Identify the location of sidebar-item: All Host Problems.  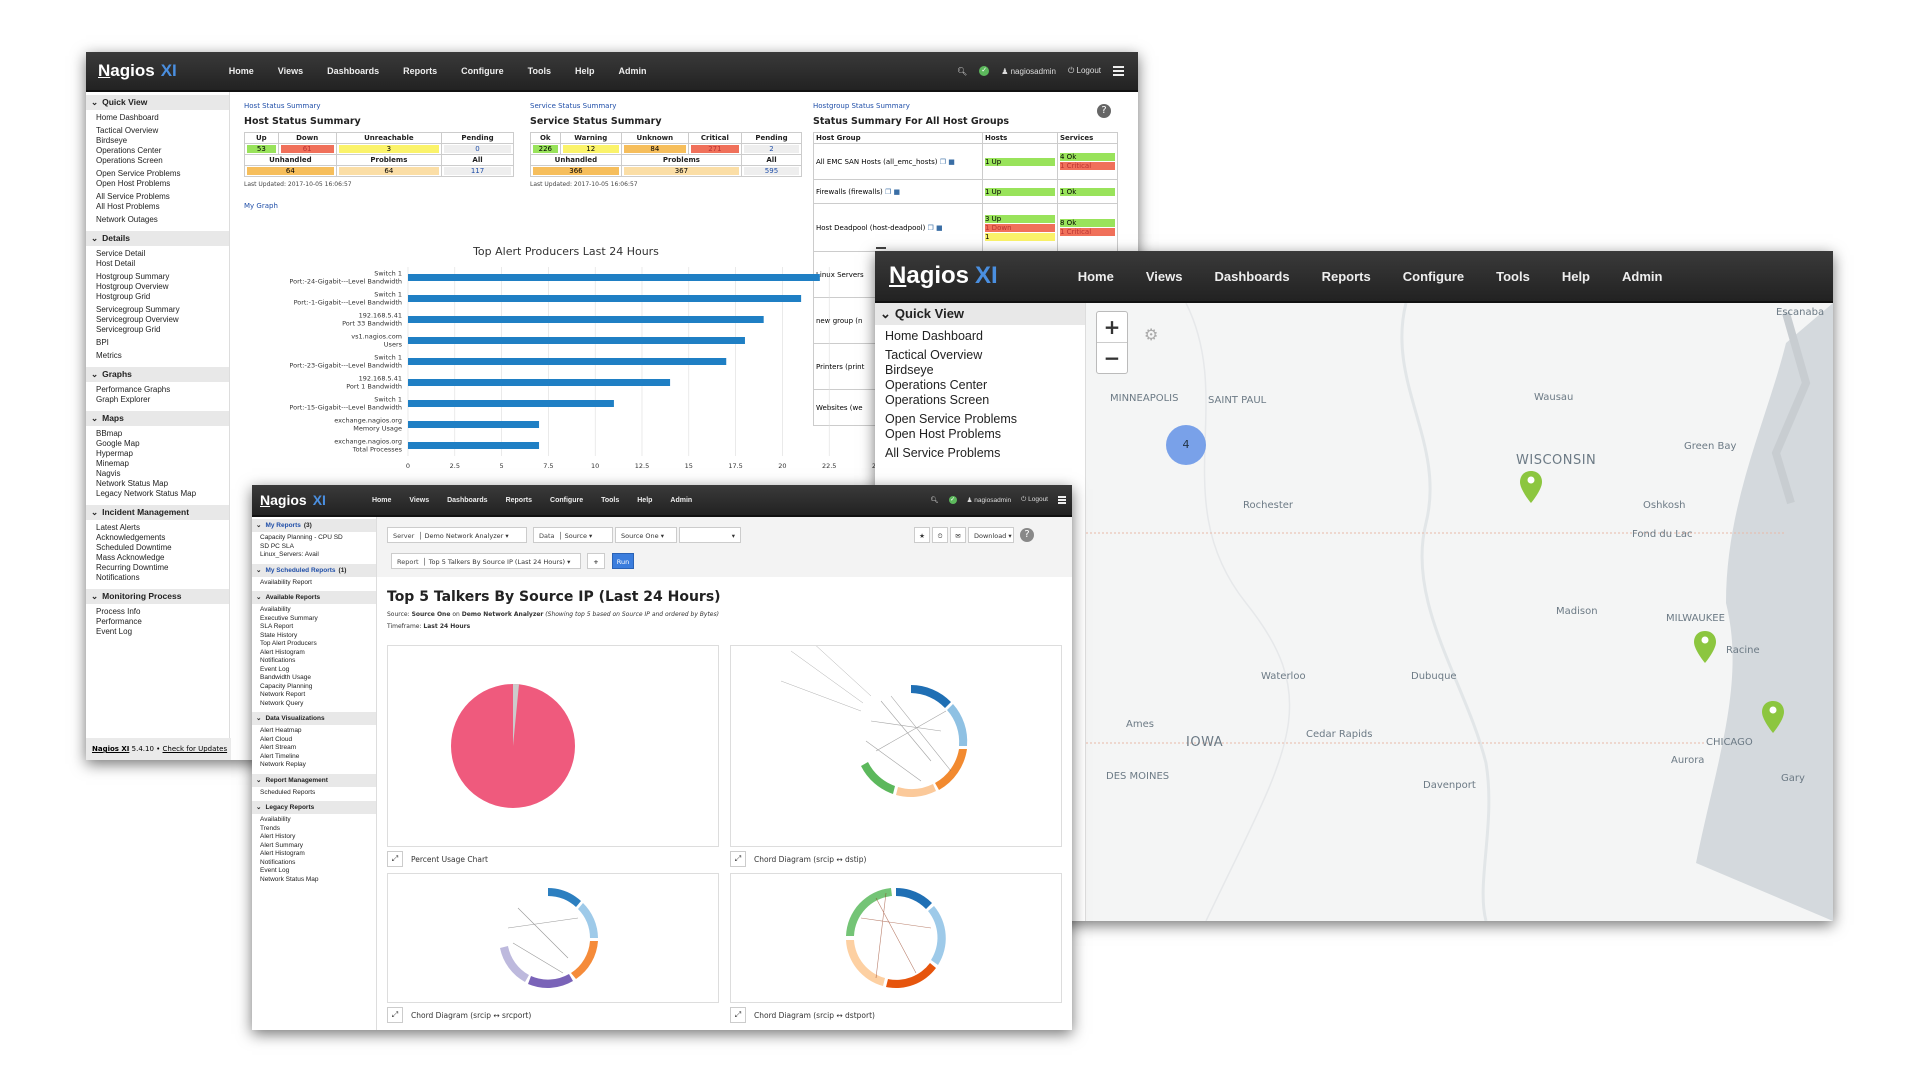
(128, 206).